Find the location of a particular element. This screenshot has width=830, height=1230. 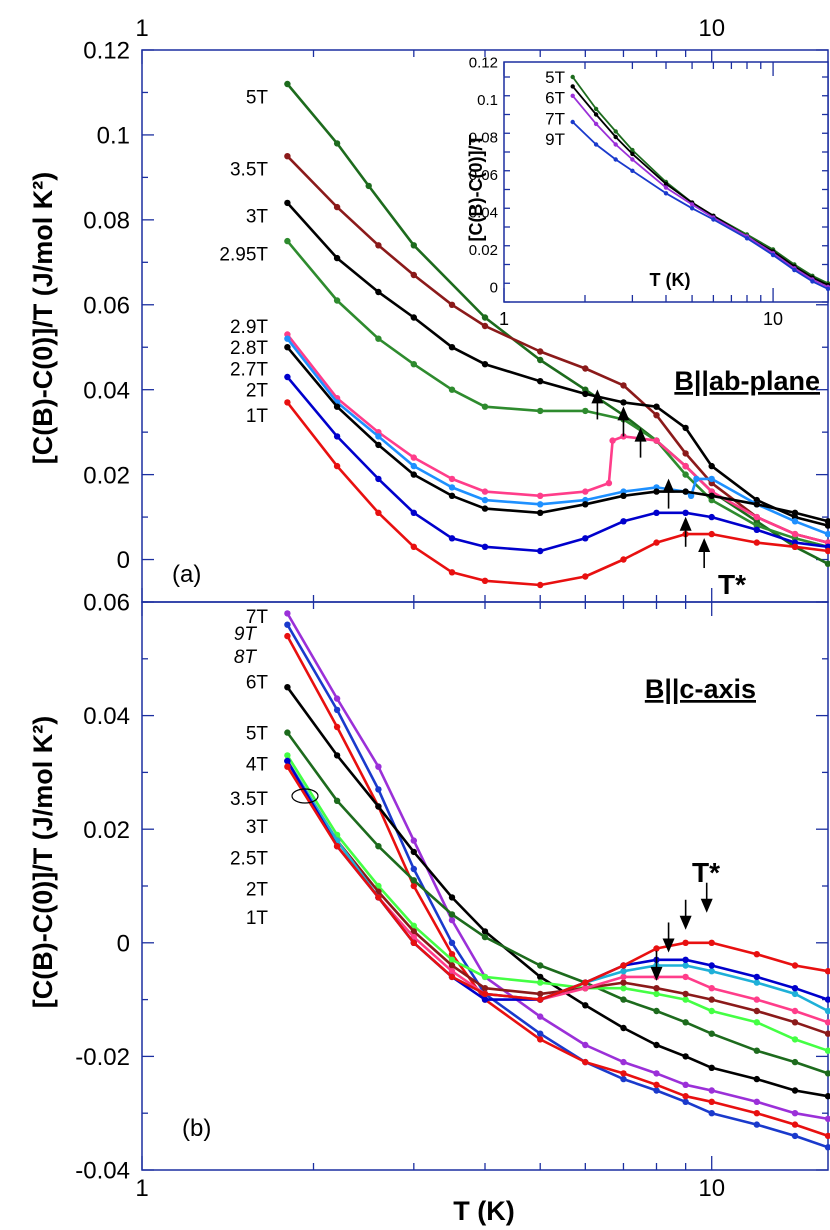

inset-ytick-label: 0.1 is located at coordinates (487, 100).